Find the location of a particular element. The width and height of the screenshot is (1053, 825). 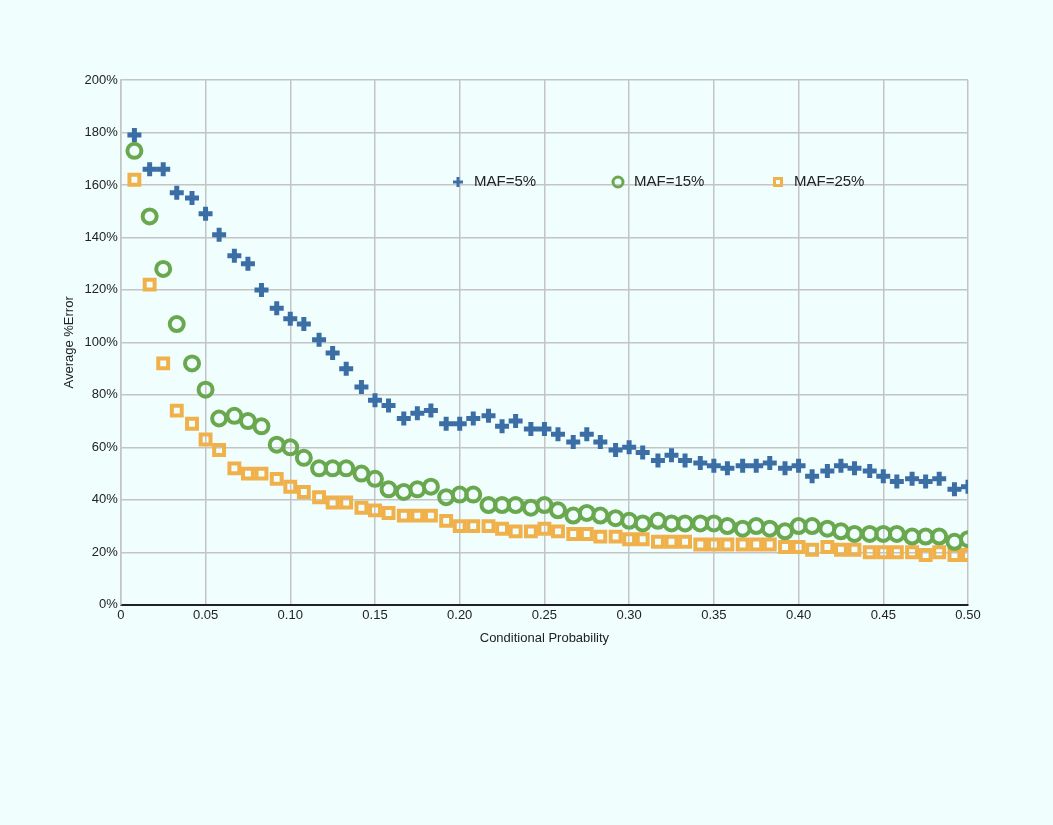

y-tick-label: 0% is located at coordinates (109, 604).